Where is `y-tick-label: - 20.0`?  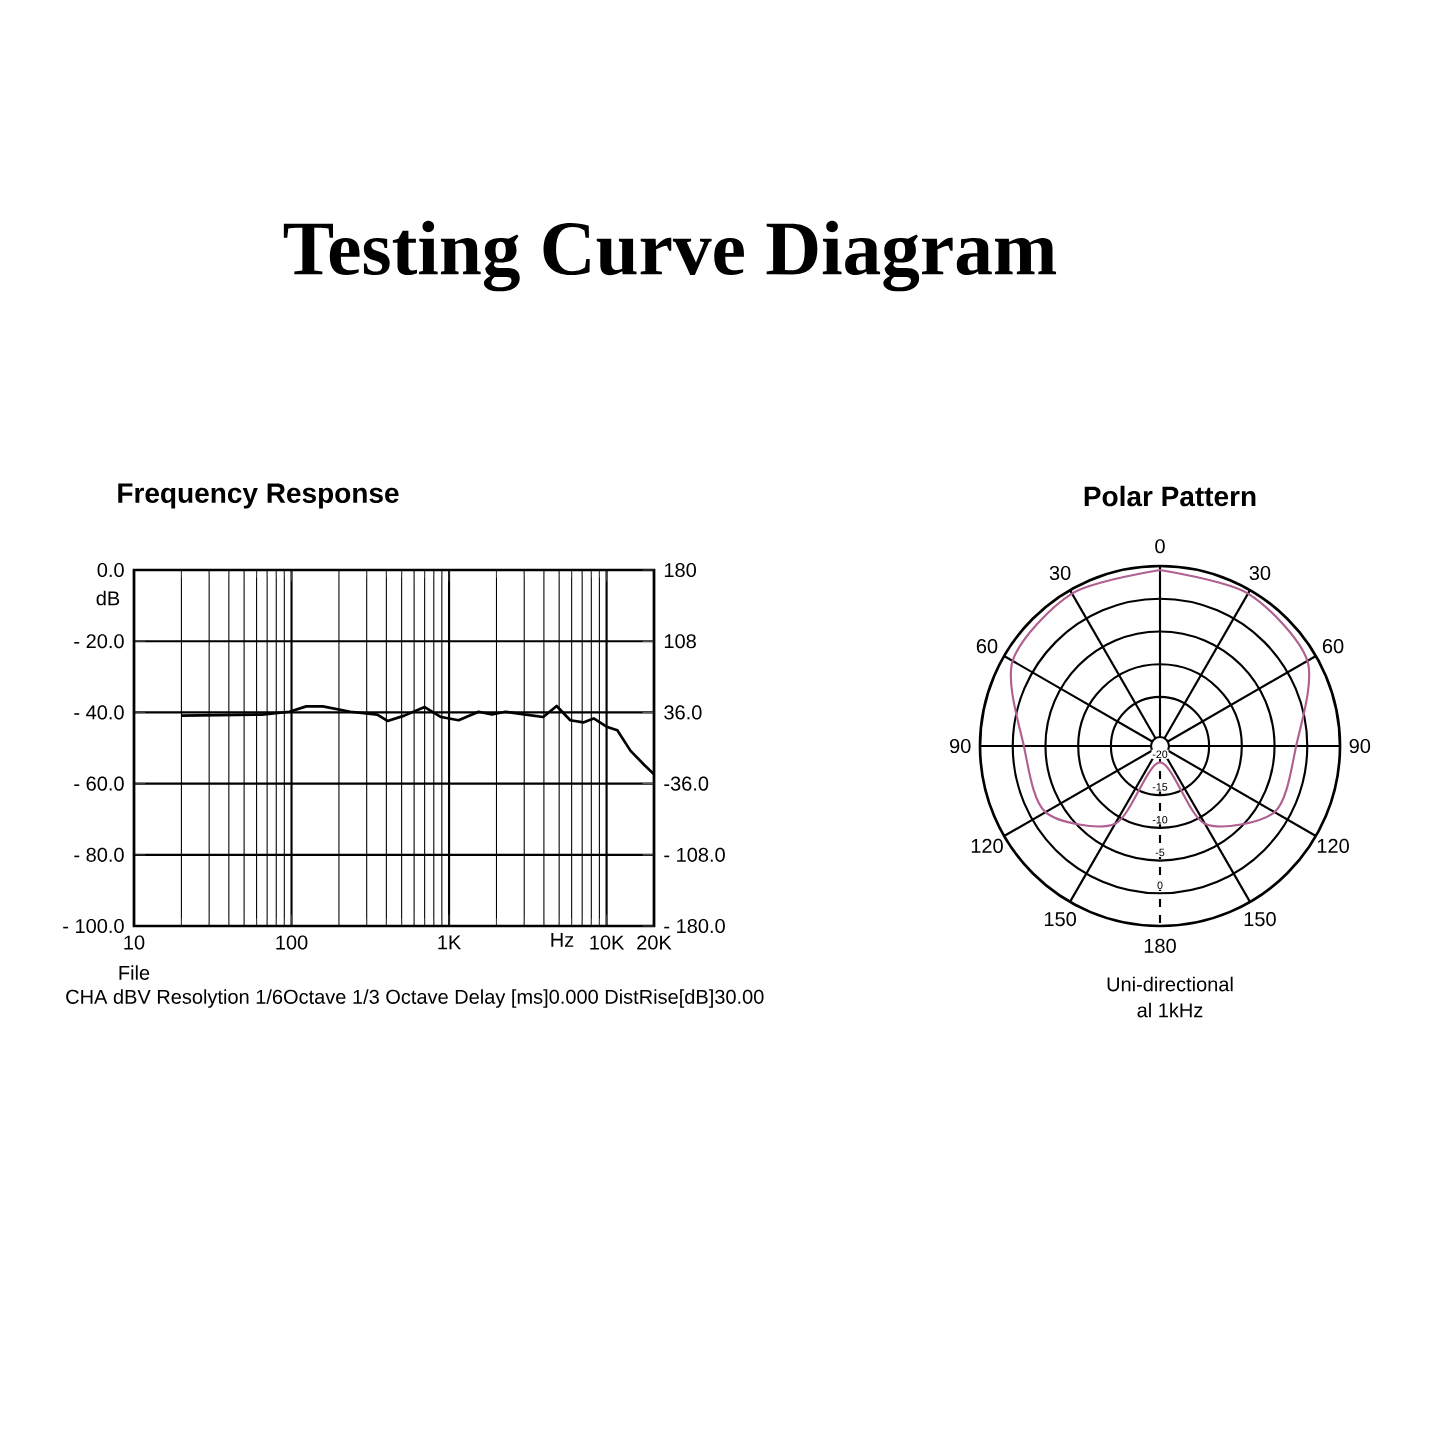 y-tick-label: - 20.0 is located at coordinates (99, 641).